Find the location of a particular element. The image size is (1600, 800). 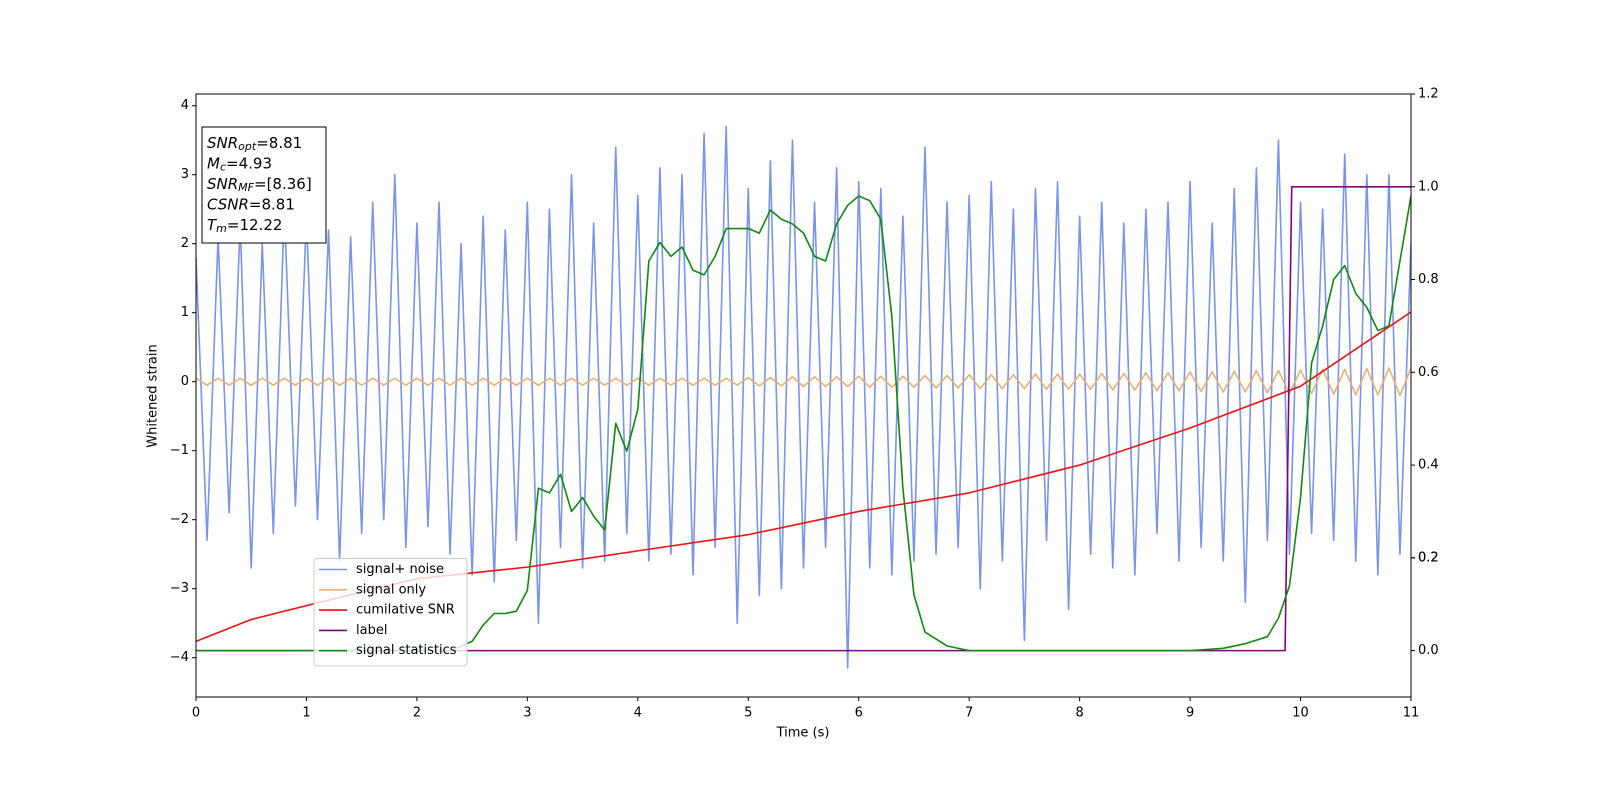

legend-label: cumilative SNR is located at coordinates (405, 610).